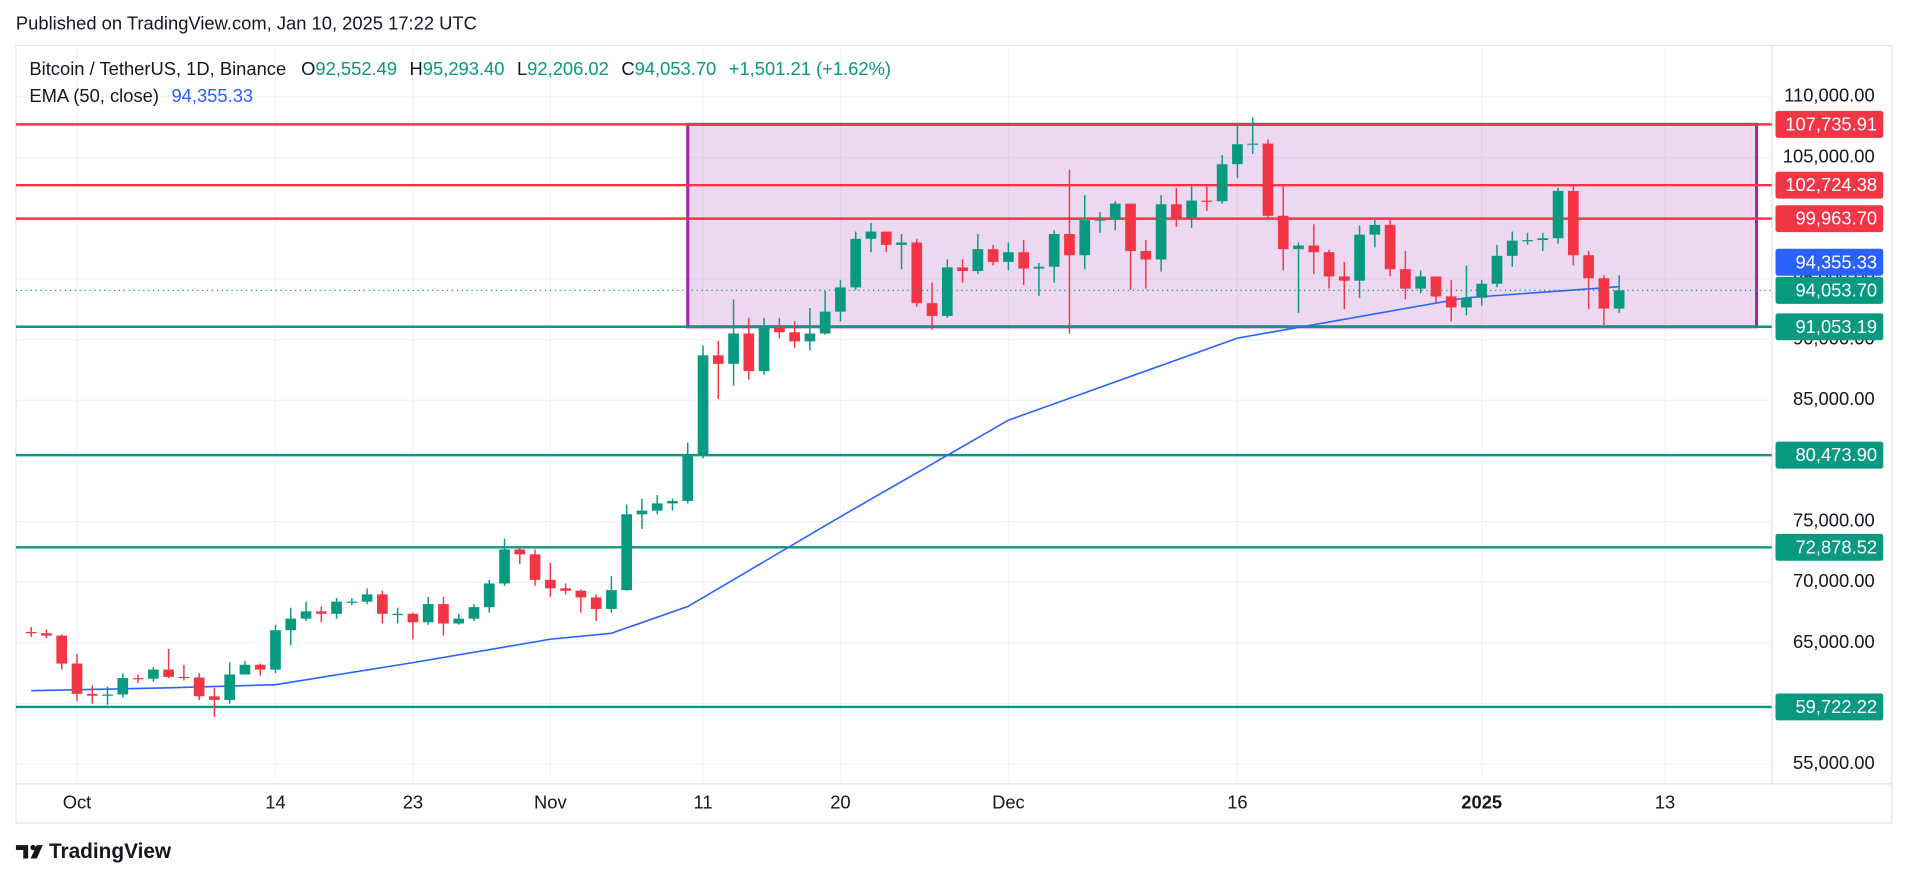  Describe the element at coordinates (1481, 801) in the screenshot. I see `x-tick-label: 2025` at that location.